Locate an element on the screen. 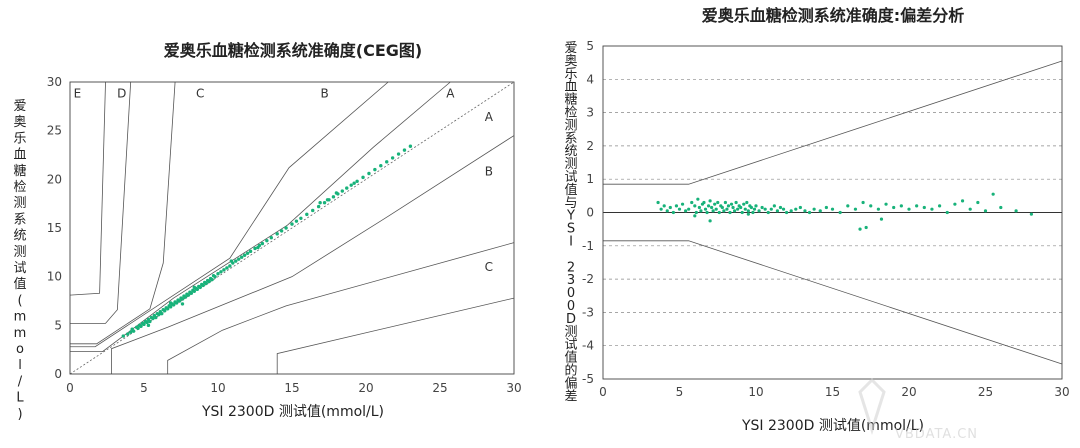 This screenshot has height=448, width=1080. y-tick-label: 30 is located at coordinates (54, 82).